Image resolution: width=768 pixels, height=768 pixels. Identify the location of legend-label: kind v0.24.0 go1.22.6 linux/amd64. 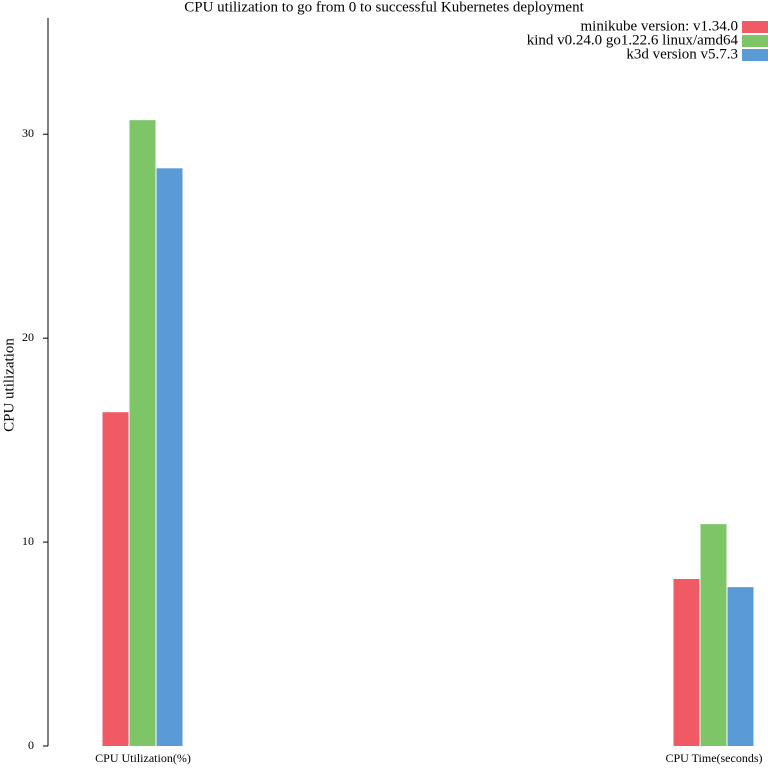
(633, 40).